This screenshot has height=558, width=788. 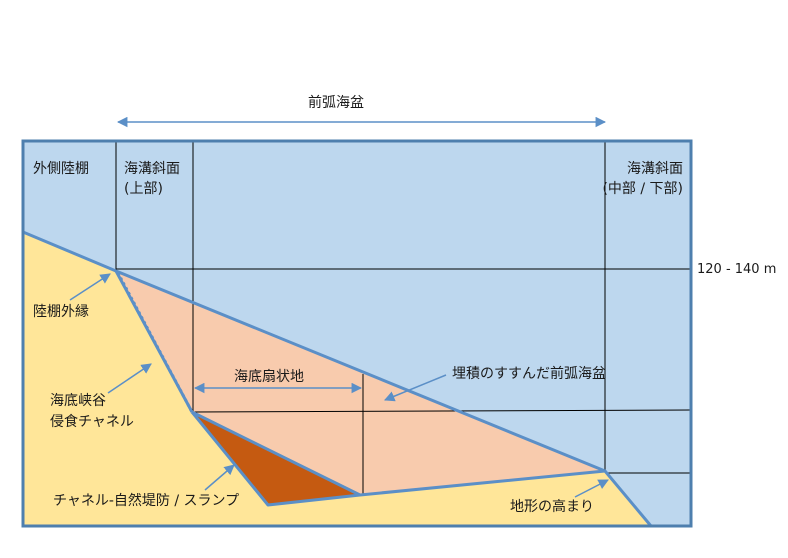 What do you see at coordinates (155, 342) in the screenshot?
I see `canyon-dotted-line` at bounding box center [155, 342].